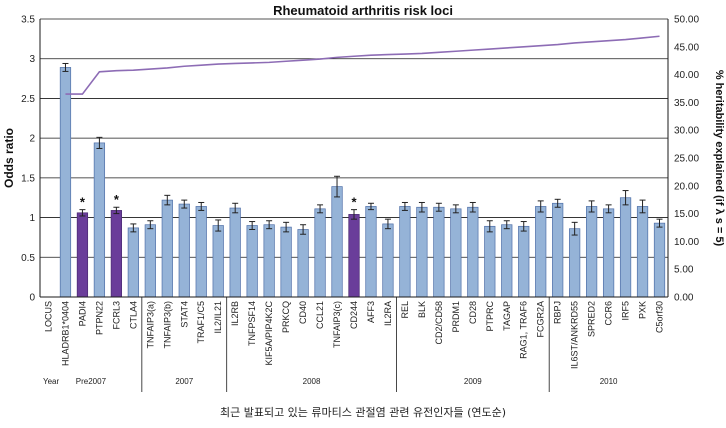  Describe the element at coordinates (609, 313) in the screenshot. I see `category-label: CCR6` at that location.